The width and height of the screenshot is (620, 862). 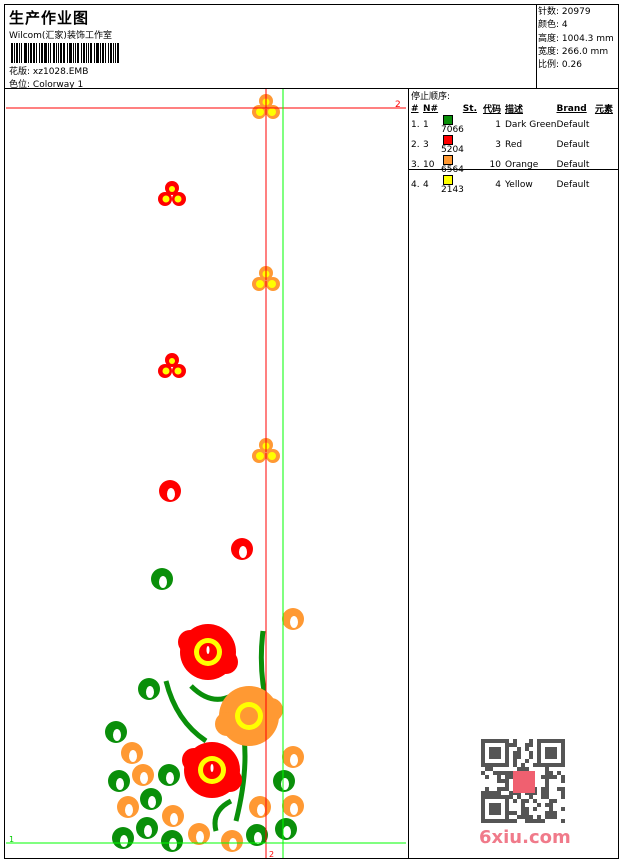 I want to click on color-count: 颜色: 4, so click(x=553, y=25).